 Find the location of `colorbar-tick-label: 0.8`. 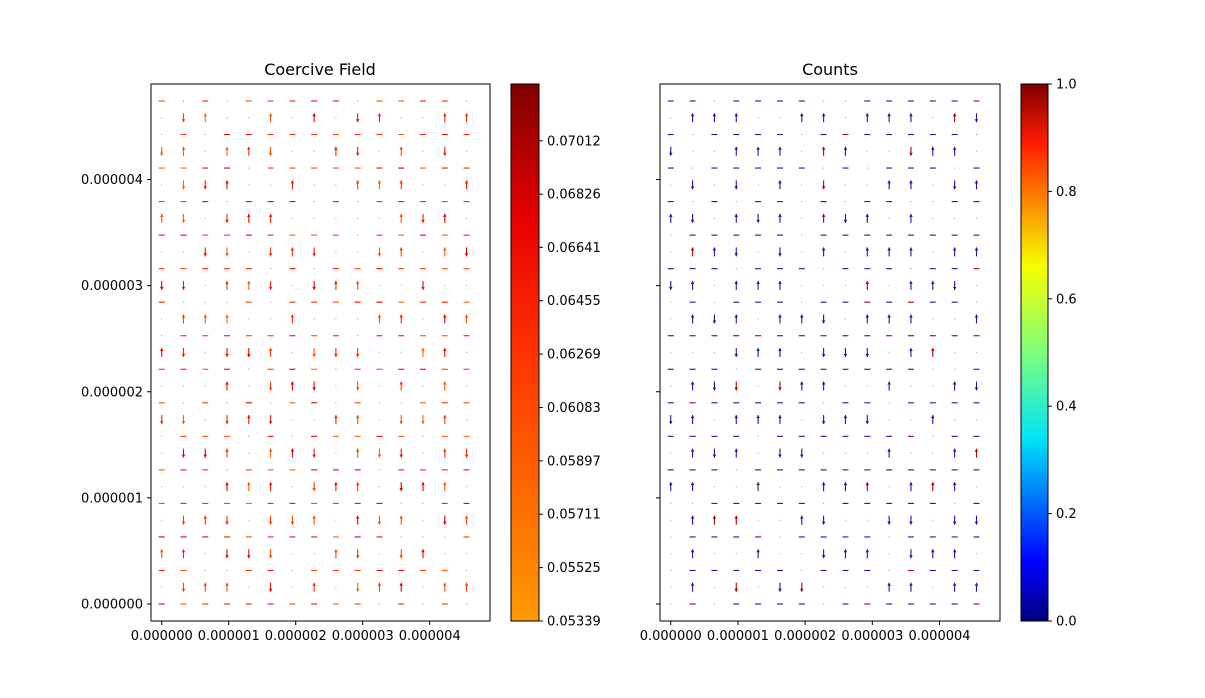

colorbar-tick-label: 0.8 is located at coordinates (1066, 192).